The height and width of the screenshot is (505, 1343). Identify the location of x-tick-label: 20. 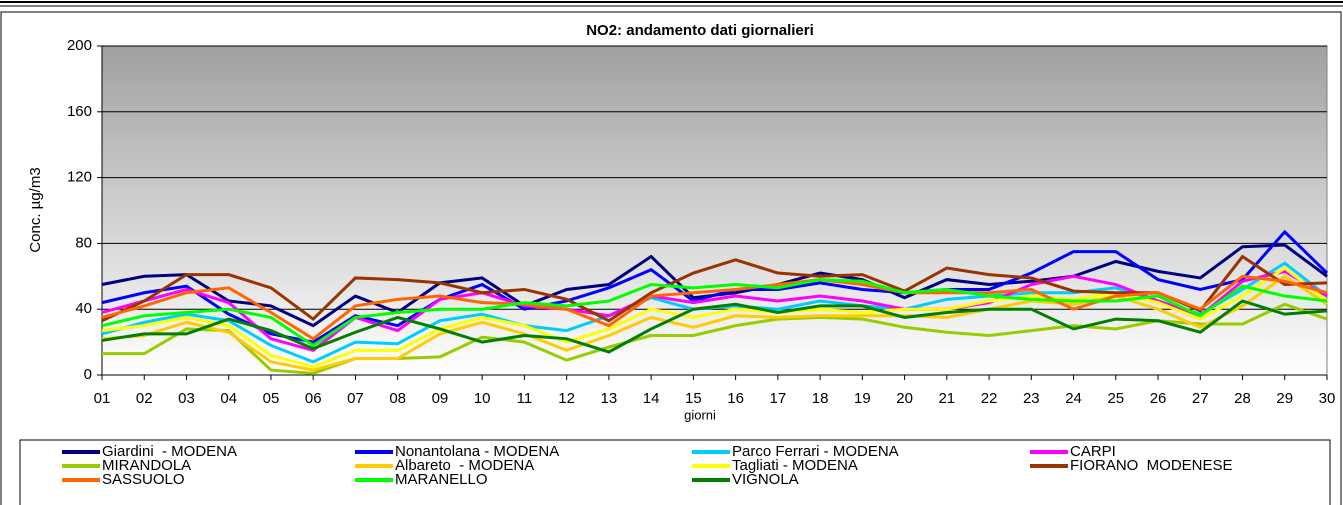
(904, 398).